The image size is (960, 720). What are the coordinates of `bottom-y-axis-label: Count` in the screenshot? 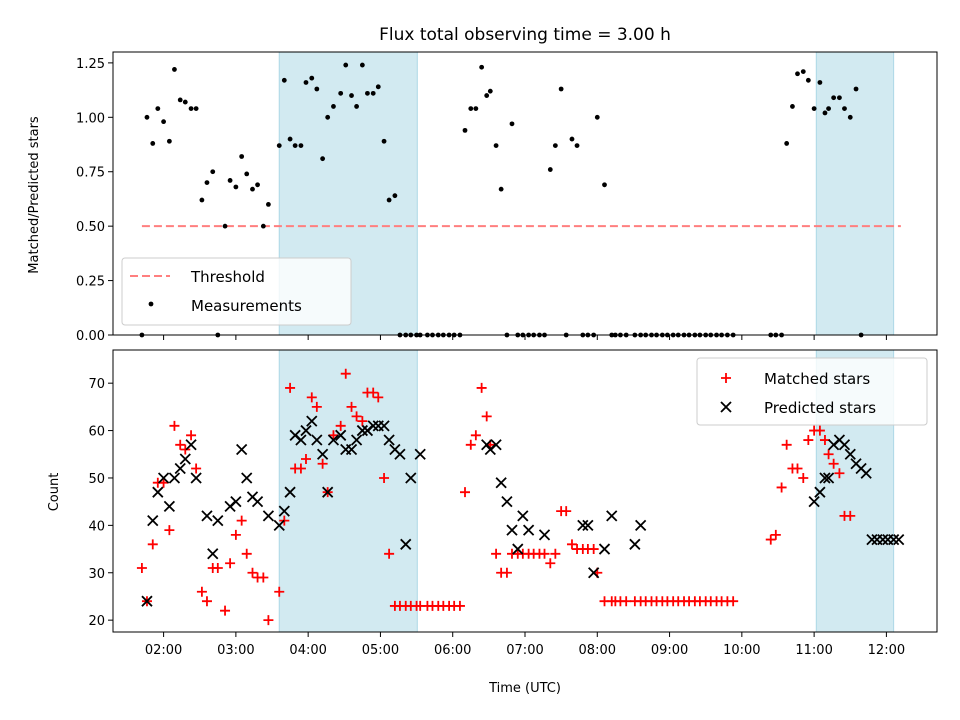 It's located at (54, 492).